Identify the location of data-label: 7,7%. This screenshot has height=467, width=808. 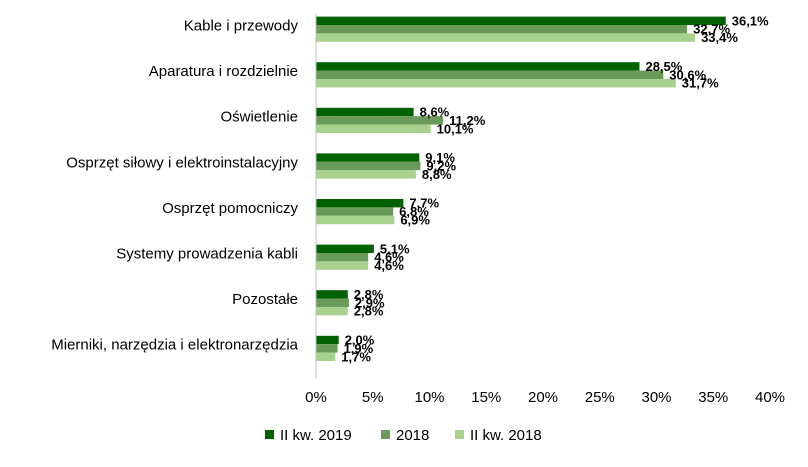
(424, 203).